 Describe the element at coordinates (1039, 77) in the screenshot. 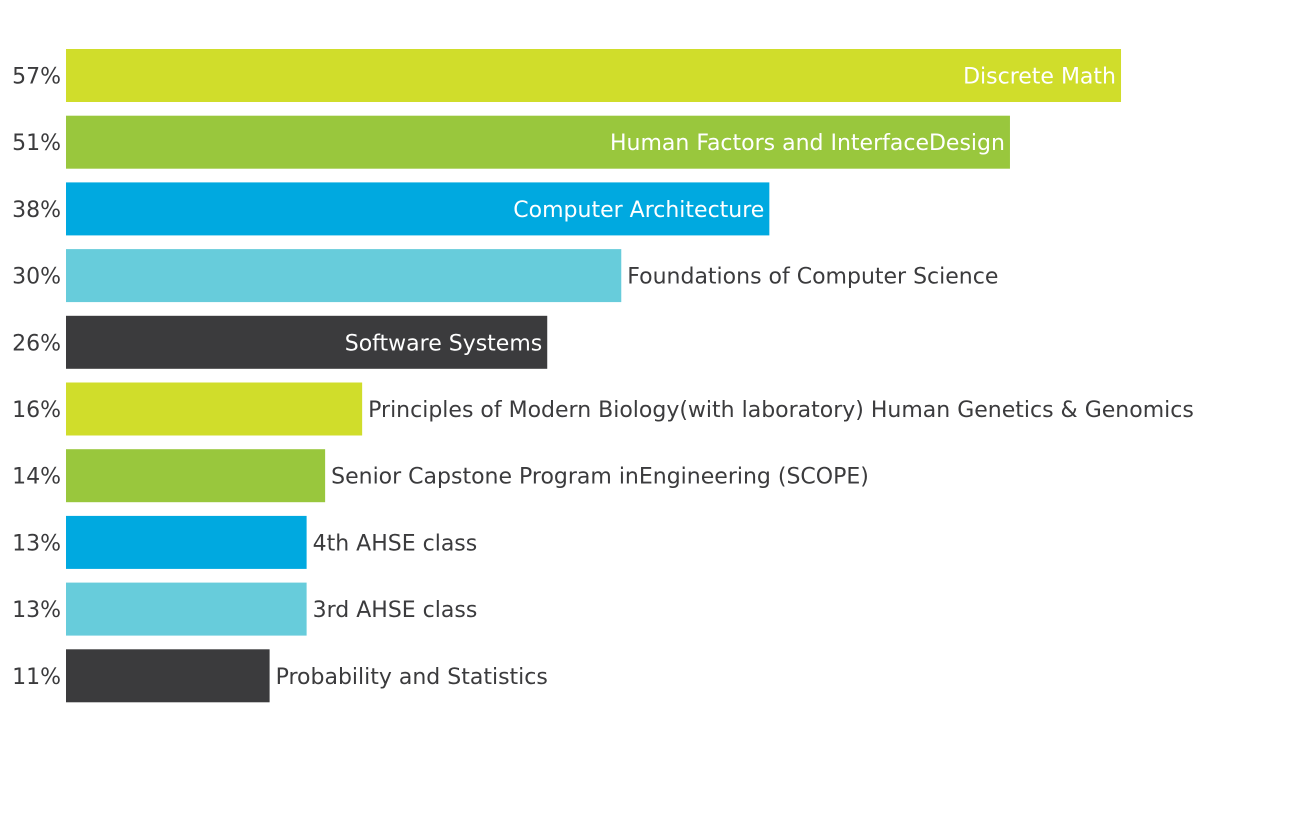

I see `category-label-1: Discrete Math` at that location.